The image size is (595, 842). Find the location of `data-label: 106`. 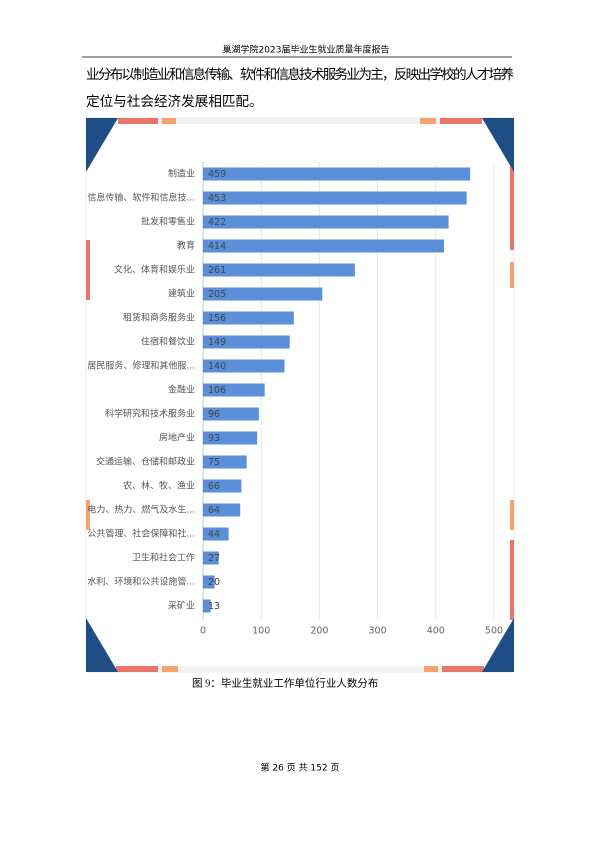

data-label: 106 is located at coordinates (217, 390).